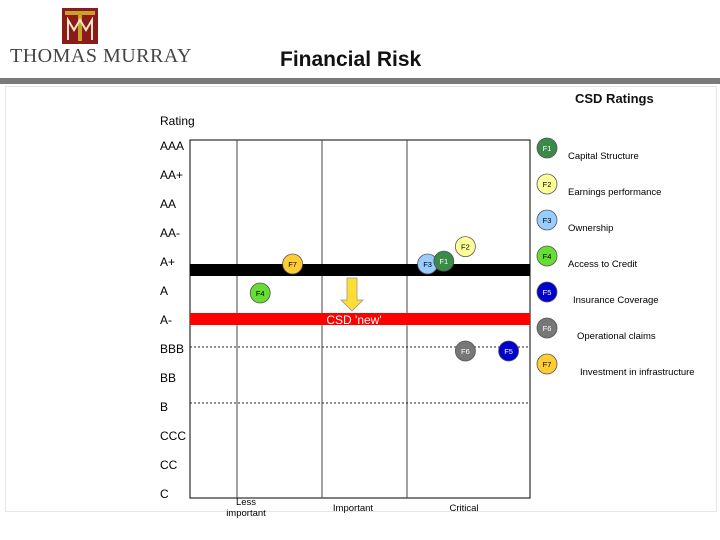 The image size is (720, 540). What do you see at coordinates (637, 372) in the screenshot?
I see `legend-entry: Investment in infrastructure` at bounding box center [637, 372].